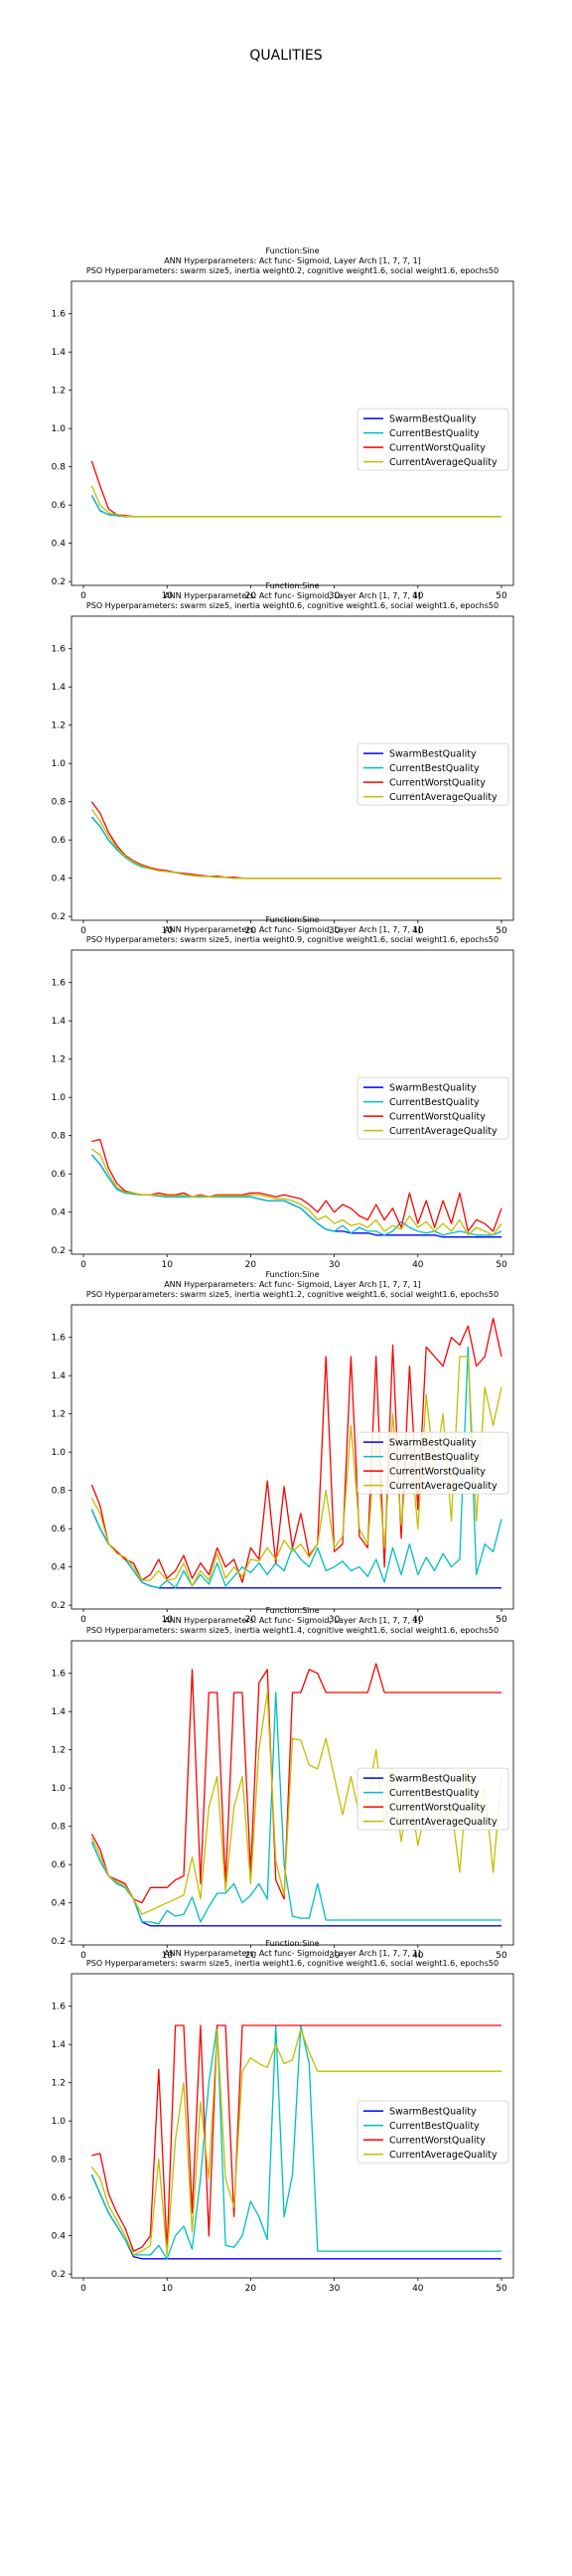 This screenshot has height=2576, width=572. What do you see at coordinates (286, 56) in the screenshot?
I see `figure-title: QUALITIES` at bounding box center [286, 56].